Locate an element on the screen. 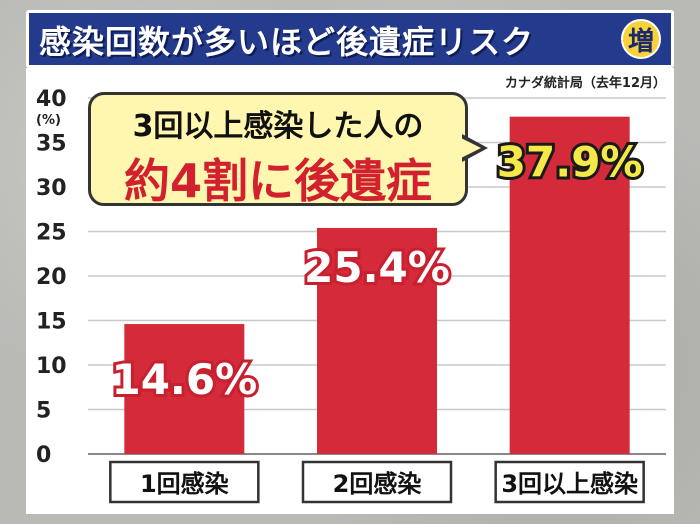 This screenshot has height=524, width=700. x-tick-label: 1回感染 is located at coordinates (184, 484).